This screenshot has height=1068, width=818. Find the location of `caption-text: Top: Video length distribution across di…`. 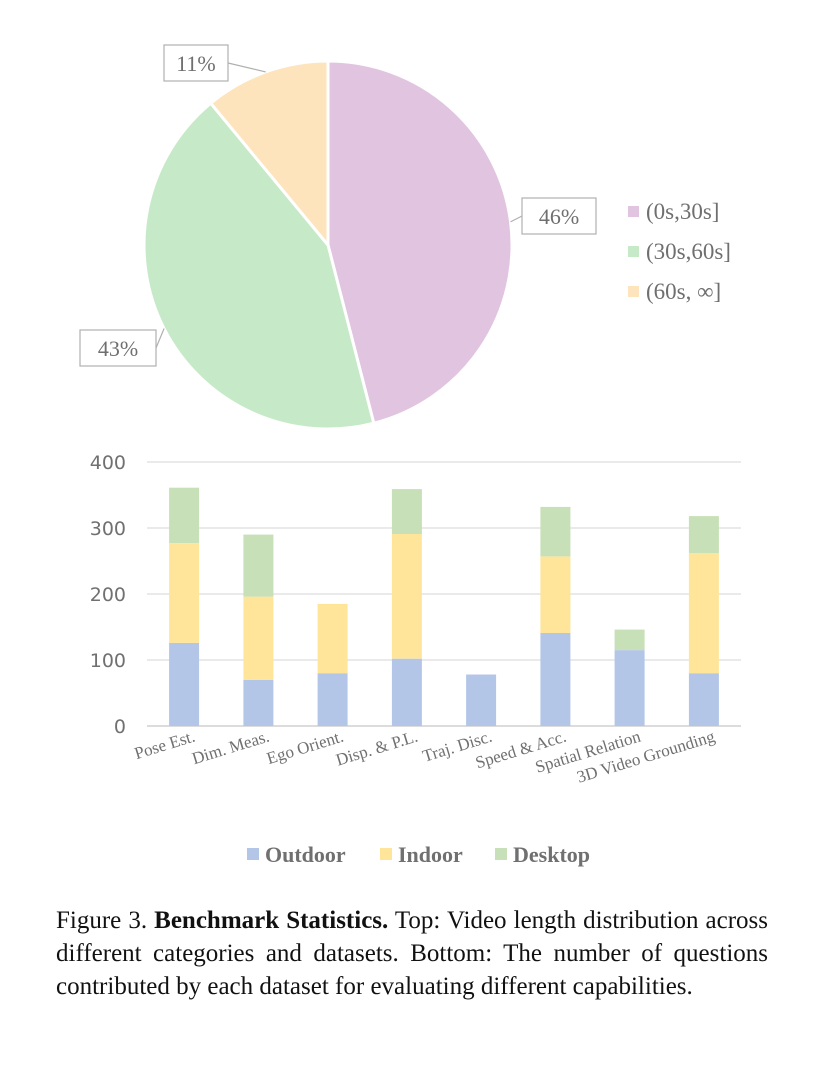

caption-text: Top: Video length distribution across di… is located at coordinates (412, 953).